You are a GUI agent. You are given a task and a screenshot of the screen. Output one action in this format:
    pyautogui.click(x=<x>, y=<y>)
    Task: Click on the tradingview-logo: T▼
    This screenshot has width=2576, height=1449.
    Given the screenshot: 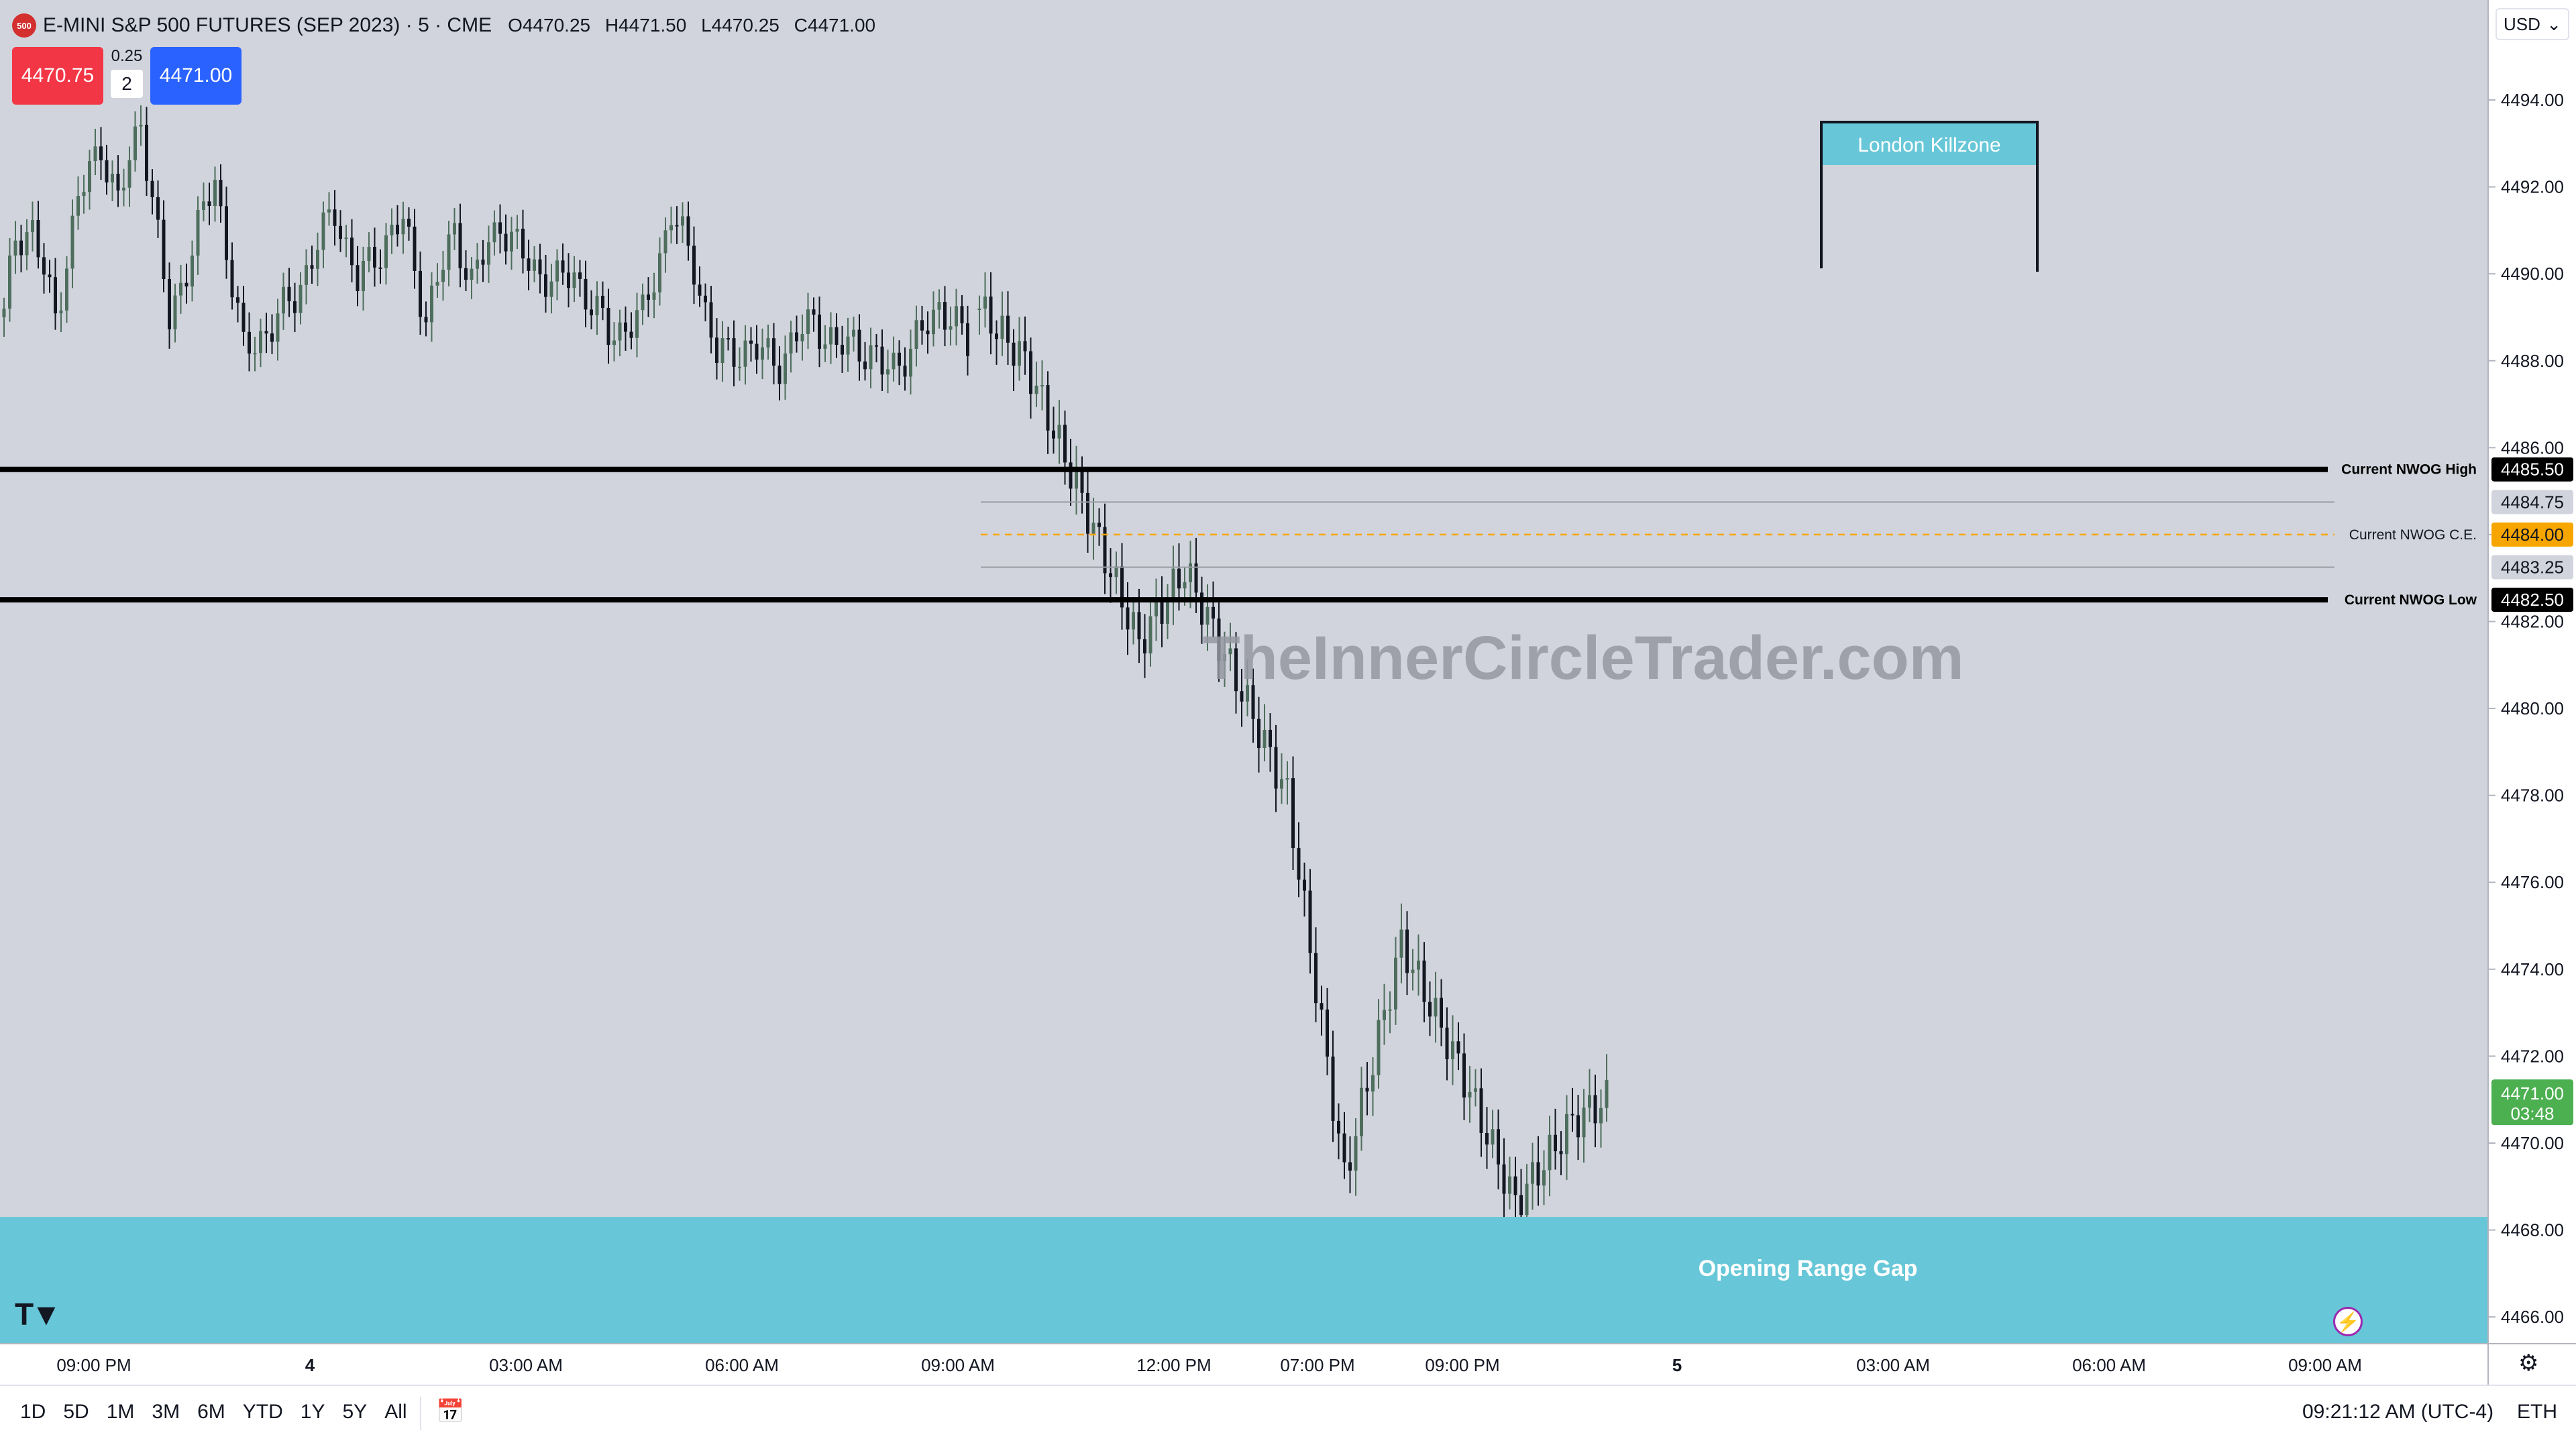 What is the action you would take?
    pyautogui.click(x=38, y=1314)
    